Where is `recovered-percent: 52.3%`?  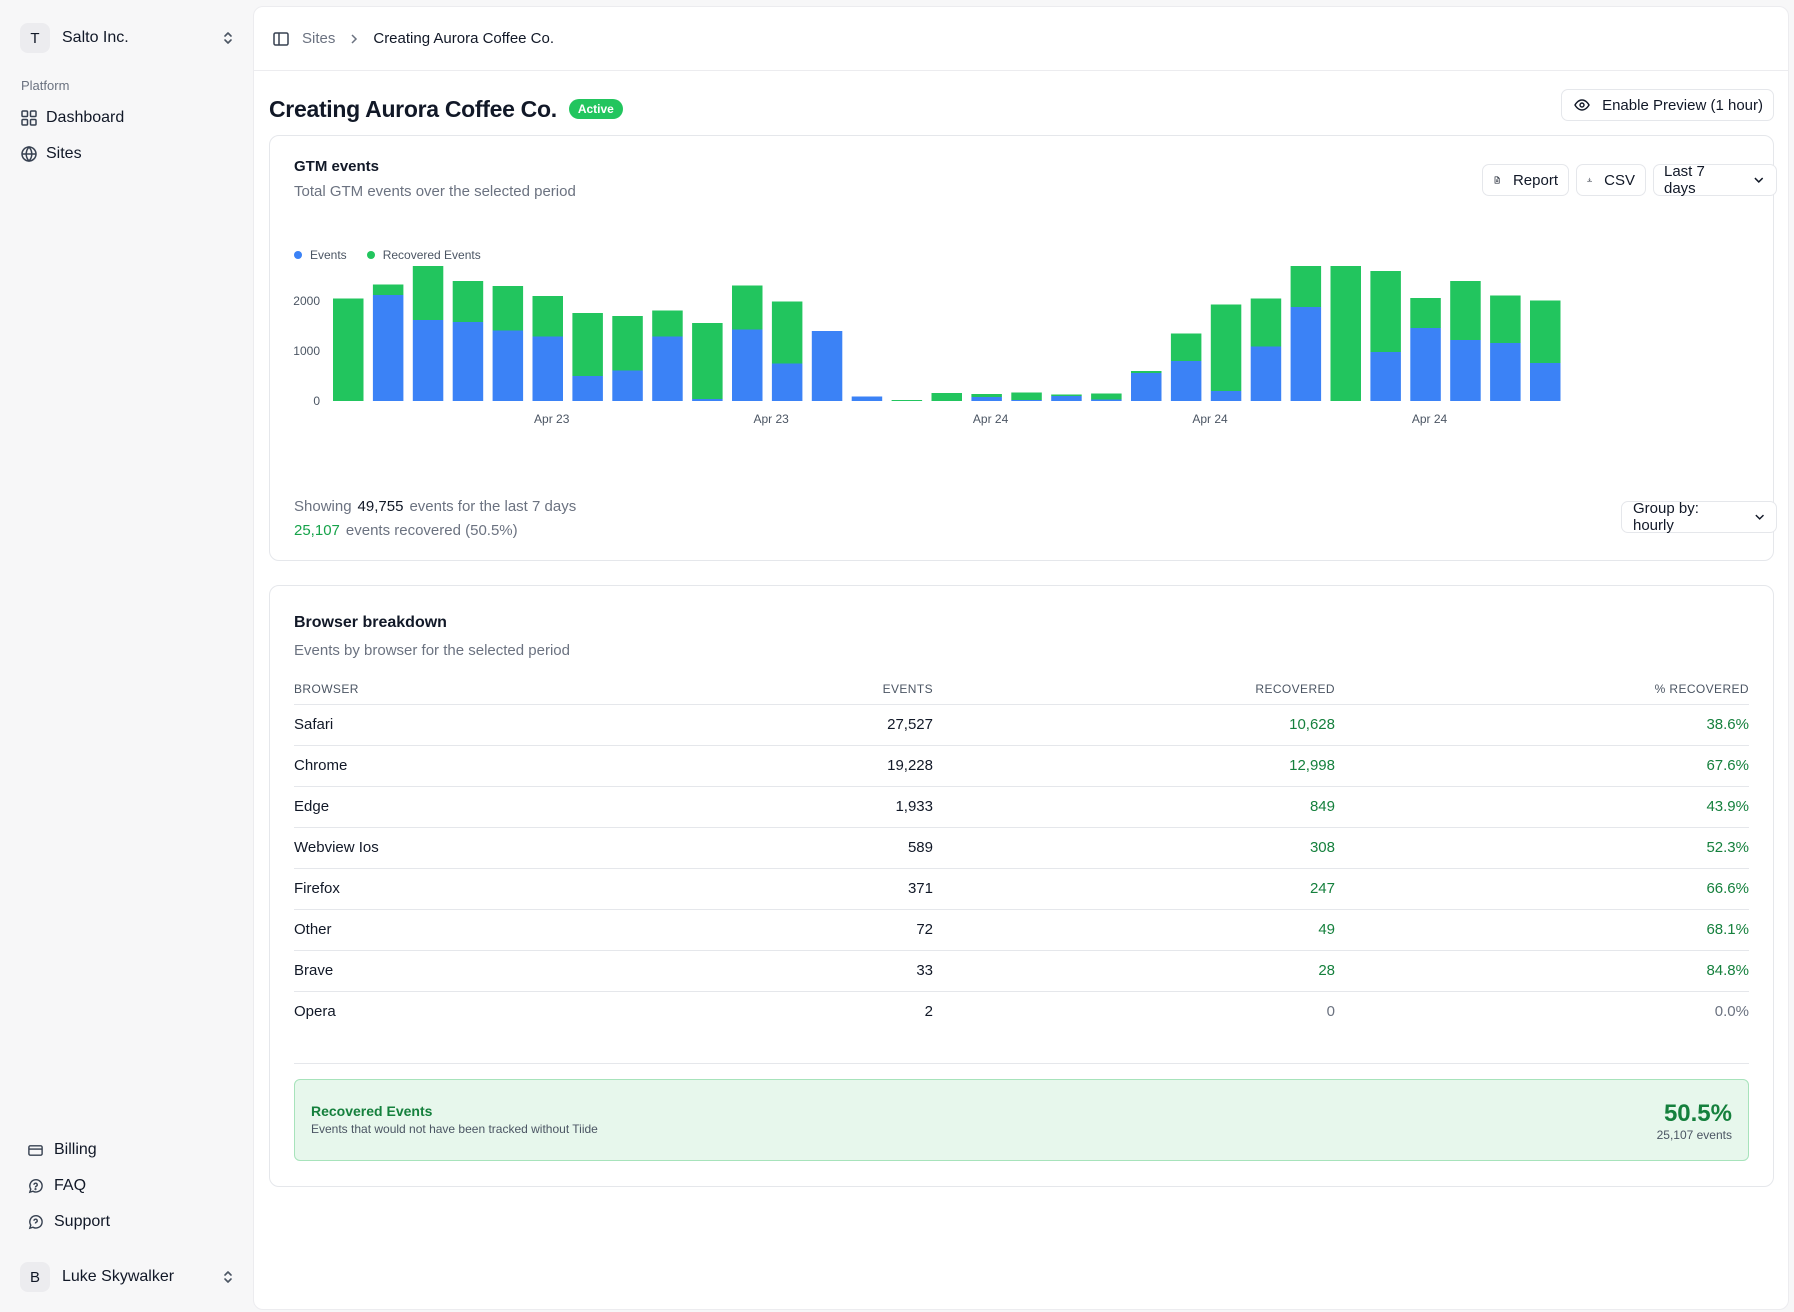
recovered-percent: 52.3% is located at coordinates (1542, 848).